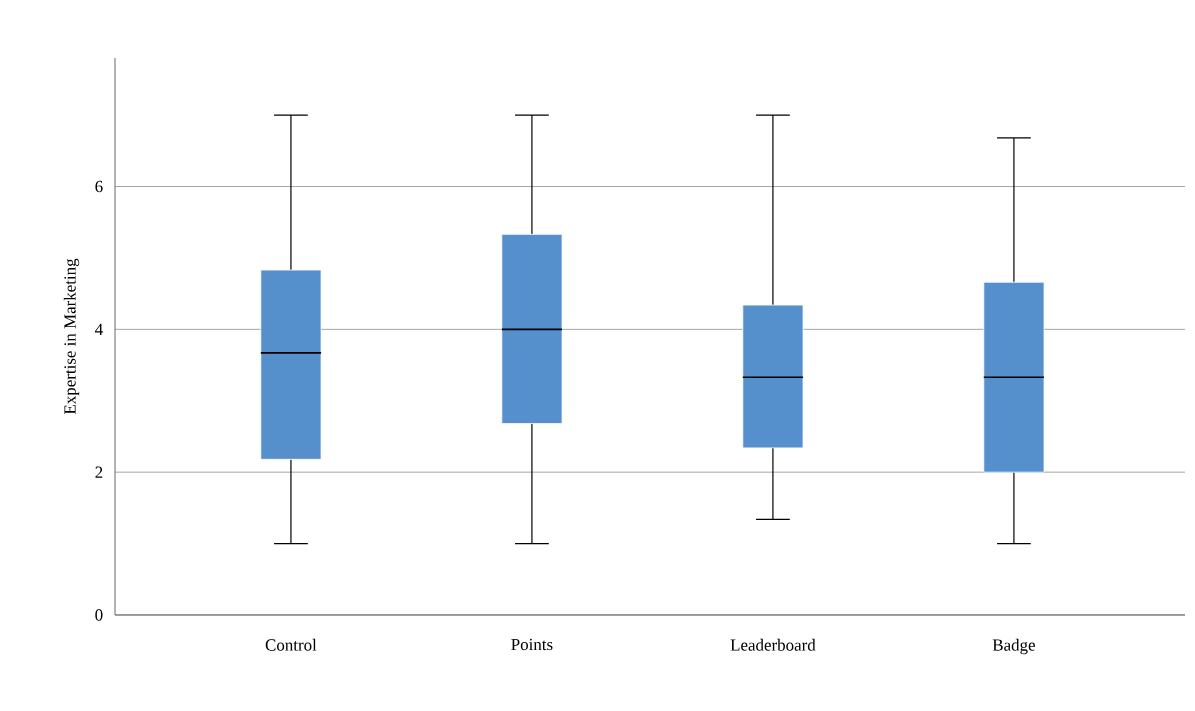  I want to click on x-tick-label: Leaderboard, so click(773, 644).